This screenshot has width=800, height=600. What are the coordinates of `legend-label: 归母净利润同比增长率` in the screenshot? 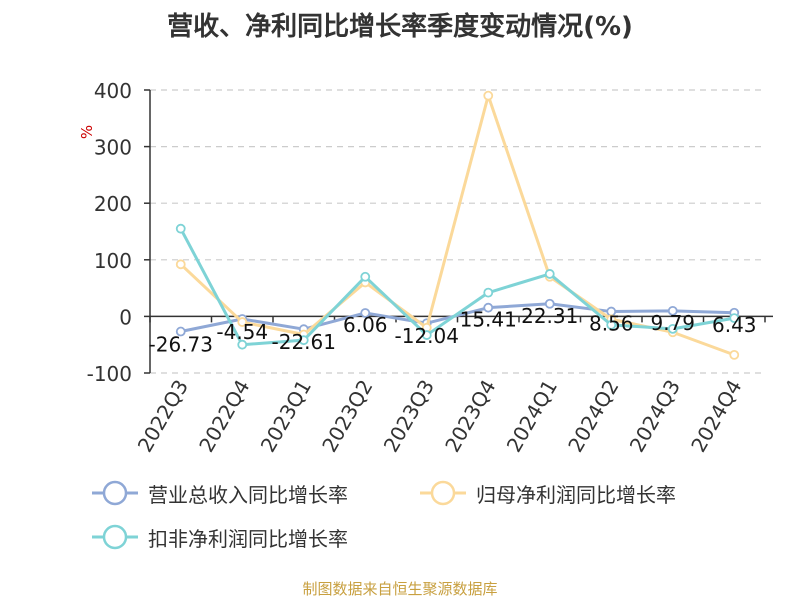 It's located at (576, 494).